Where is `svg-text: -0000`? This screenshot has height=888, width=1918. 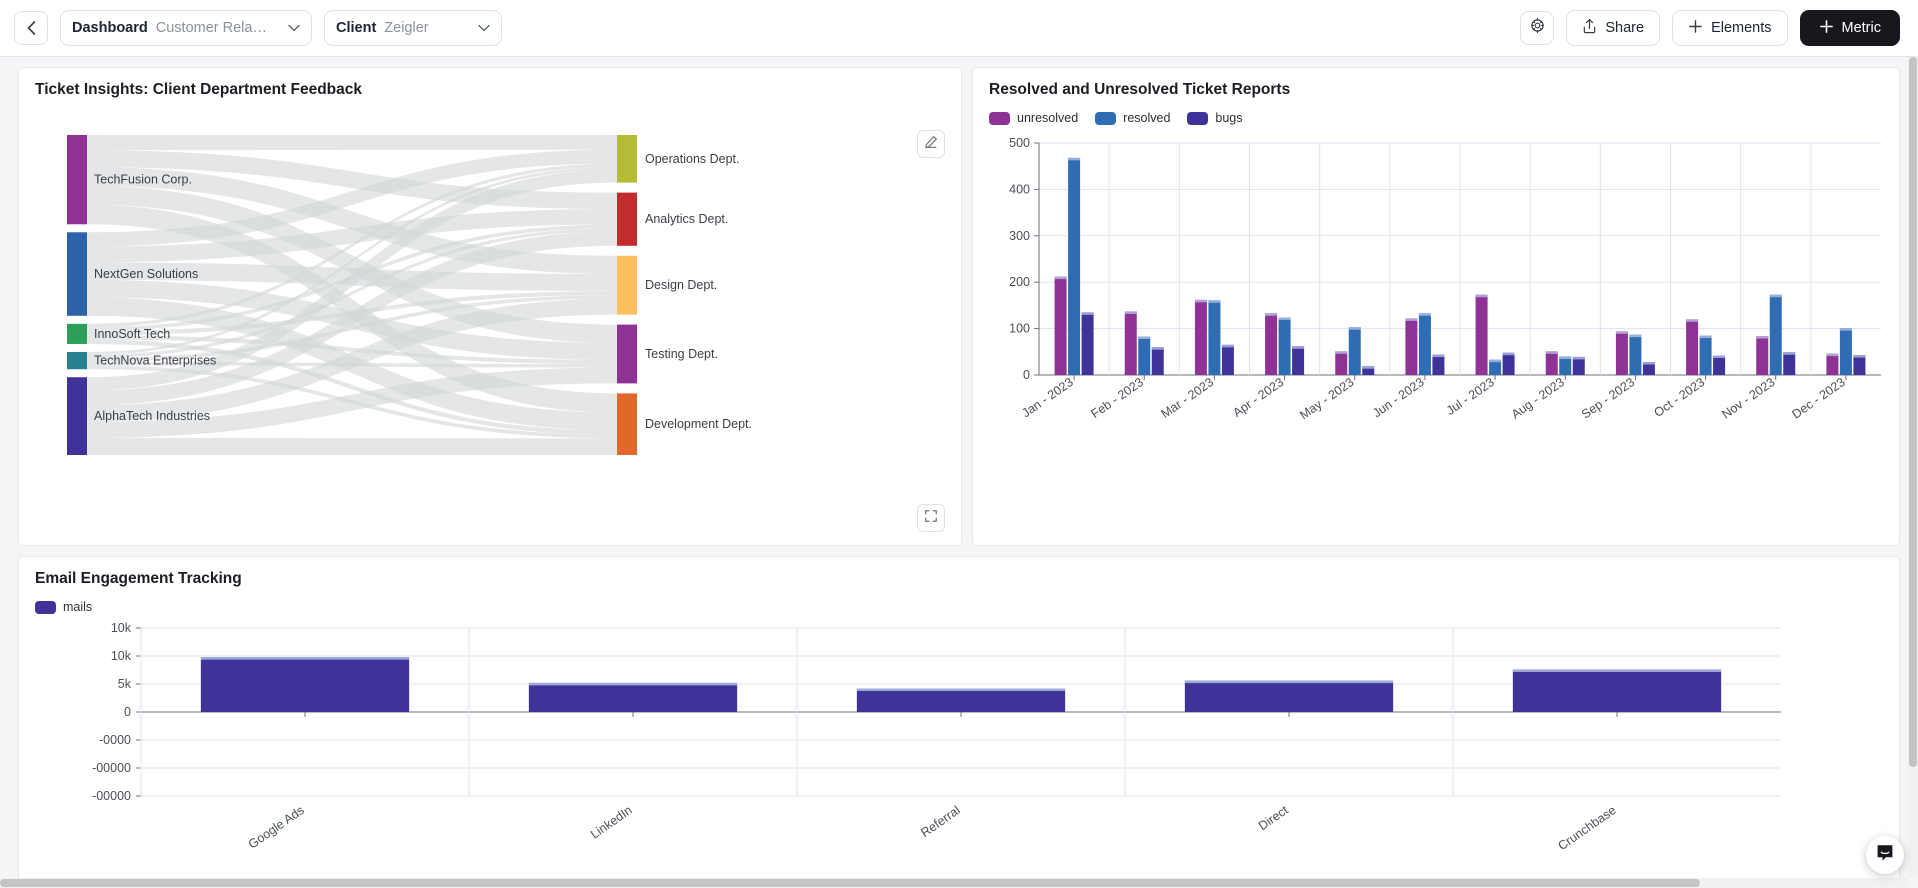 svg-text: -0000 is located at coordinates (115, 740).